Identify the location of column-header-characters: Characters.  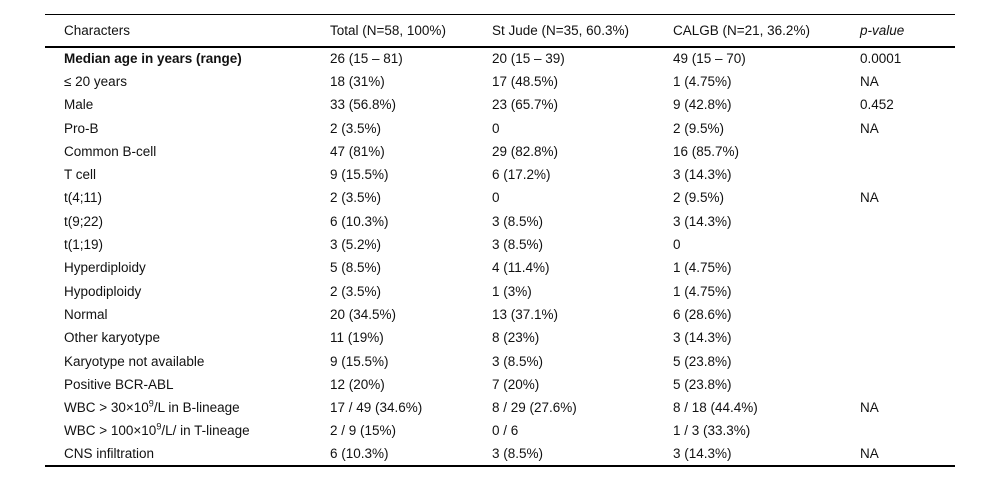
(97, 30).